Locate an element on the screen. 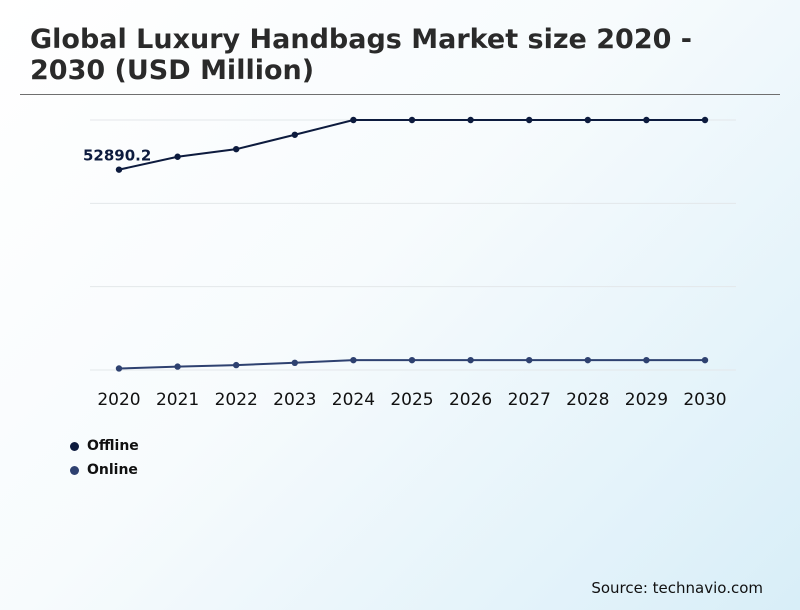  series-line-offline is located at coordinates (411, 145).